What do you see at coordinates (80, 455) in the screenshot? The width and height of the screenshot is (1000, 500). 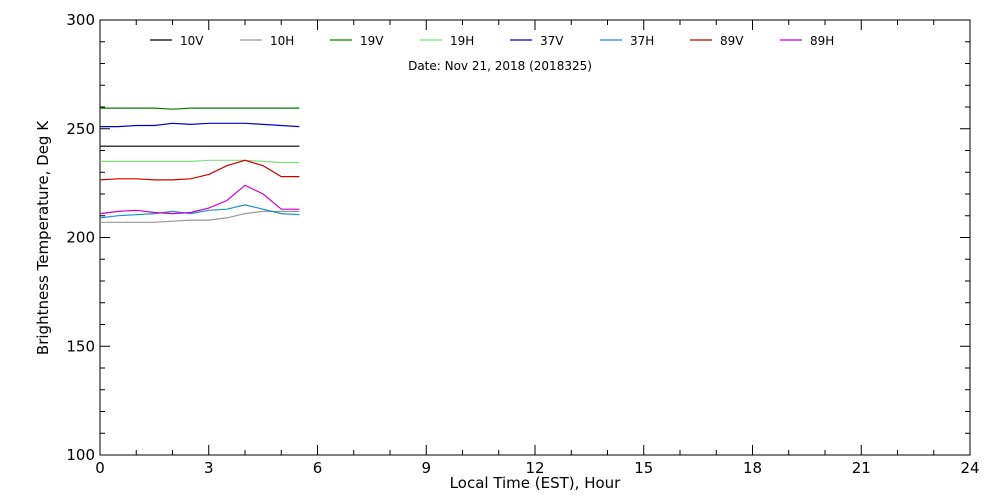 I see `y-tick-label: 100` at bounding box center [80, 455].